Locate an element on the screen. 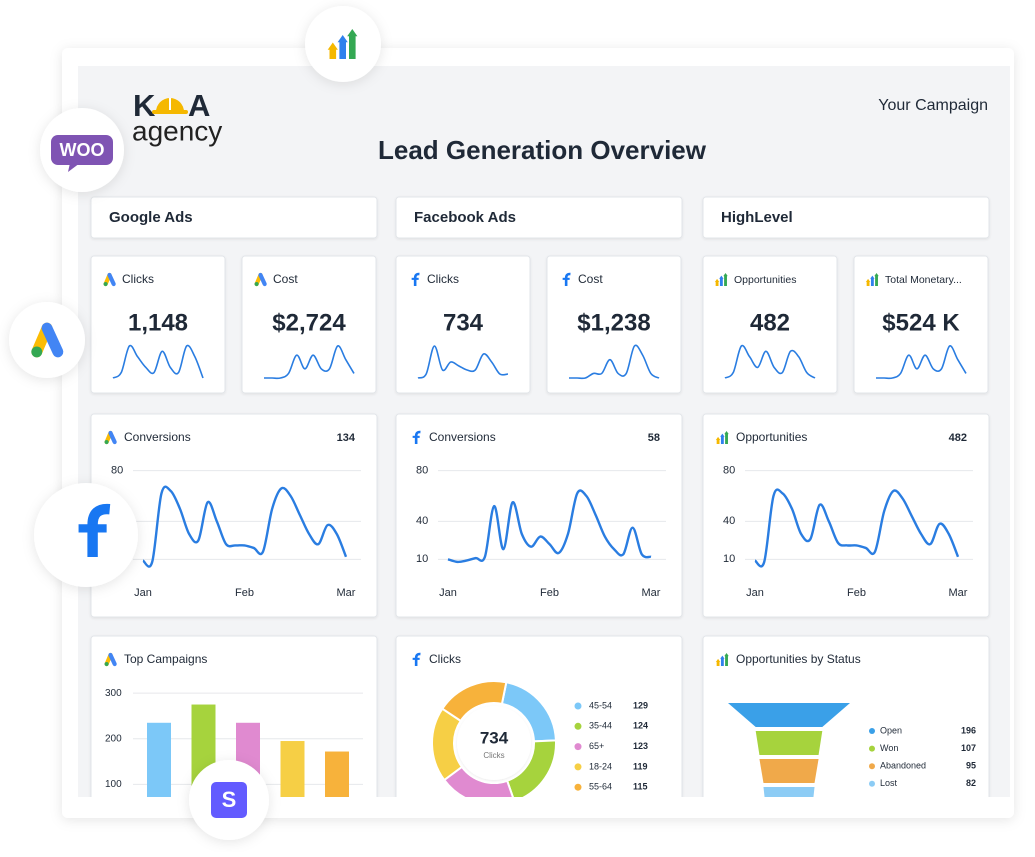 The height and width of the screenshot is (857, 1035). legend-label: Lost is located at coordinates (889, 783).